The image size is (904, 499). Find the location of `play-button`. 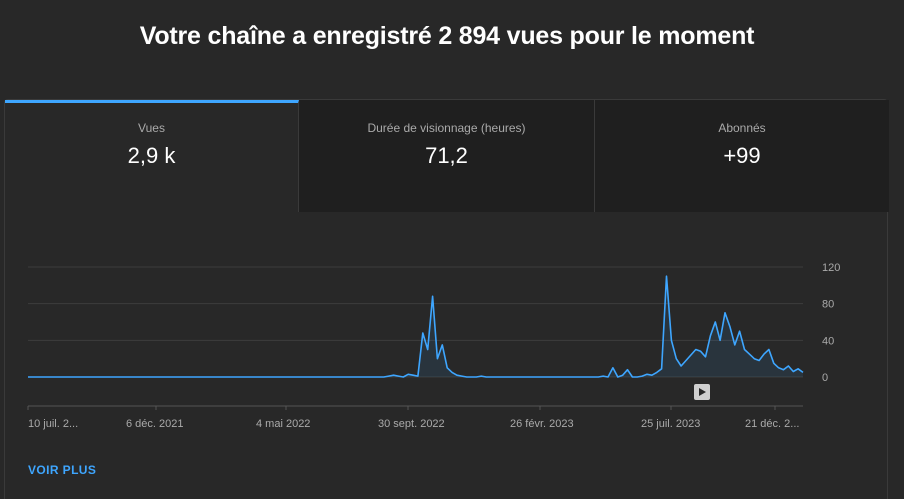

play-button is located at coordinates (702, 392).